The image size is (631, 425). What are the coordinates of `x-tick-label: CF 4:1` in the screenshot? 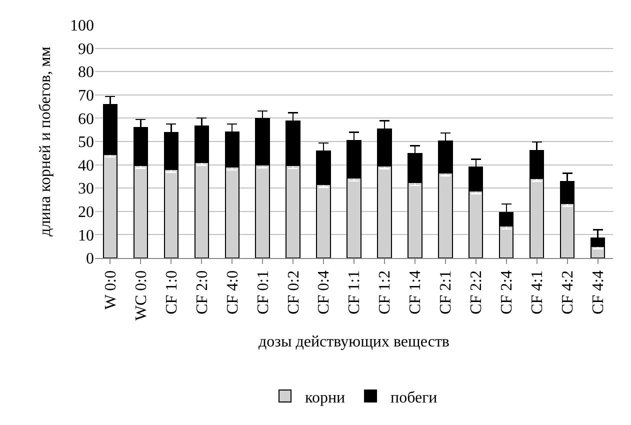 It's located at (537, 292).